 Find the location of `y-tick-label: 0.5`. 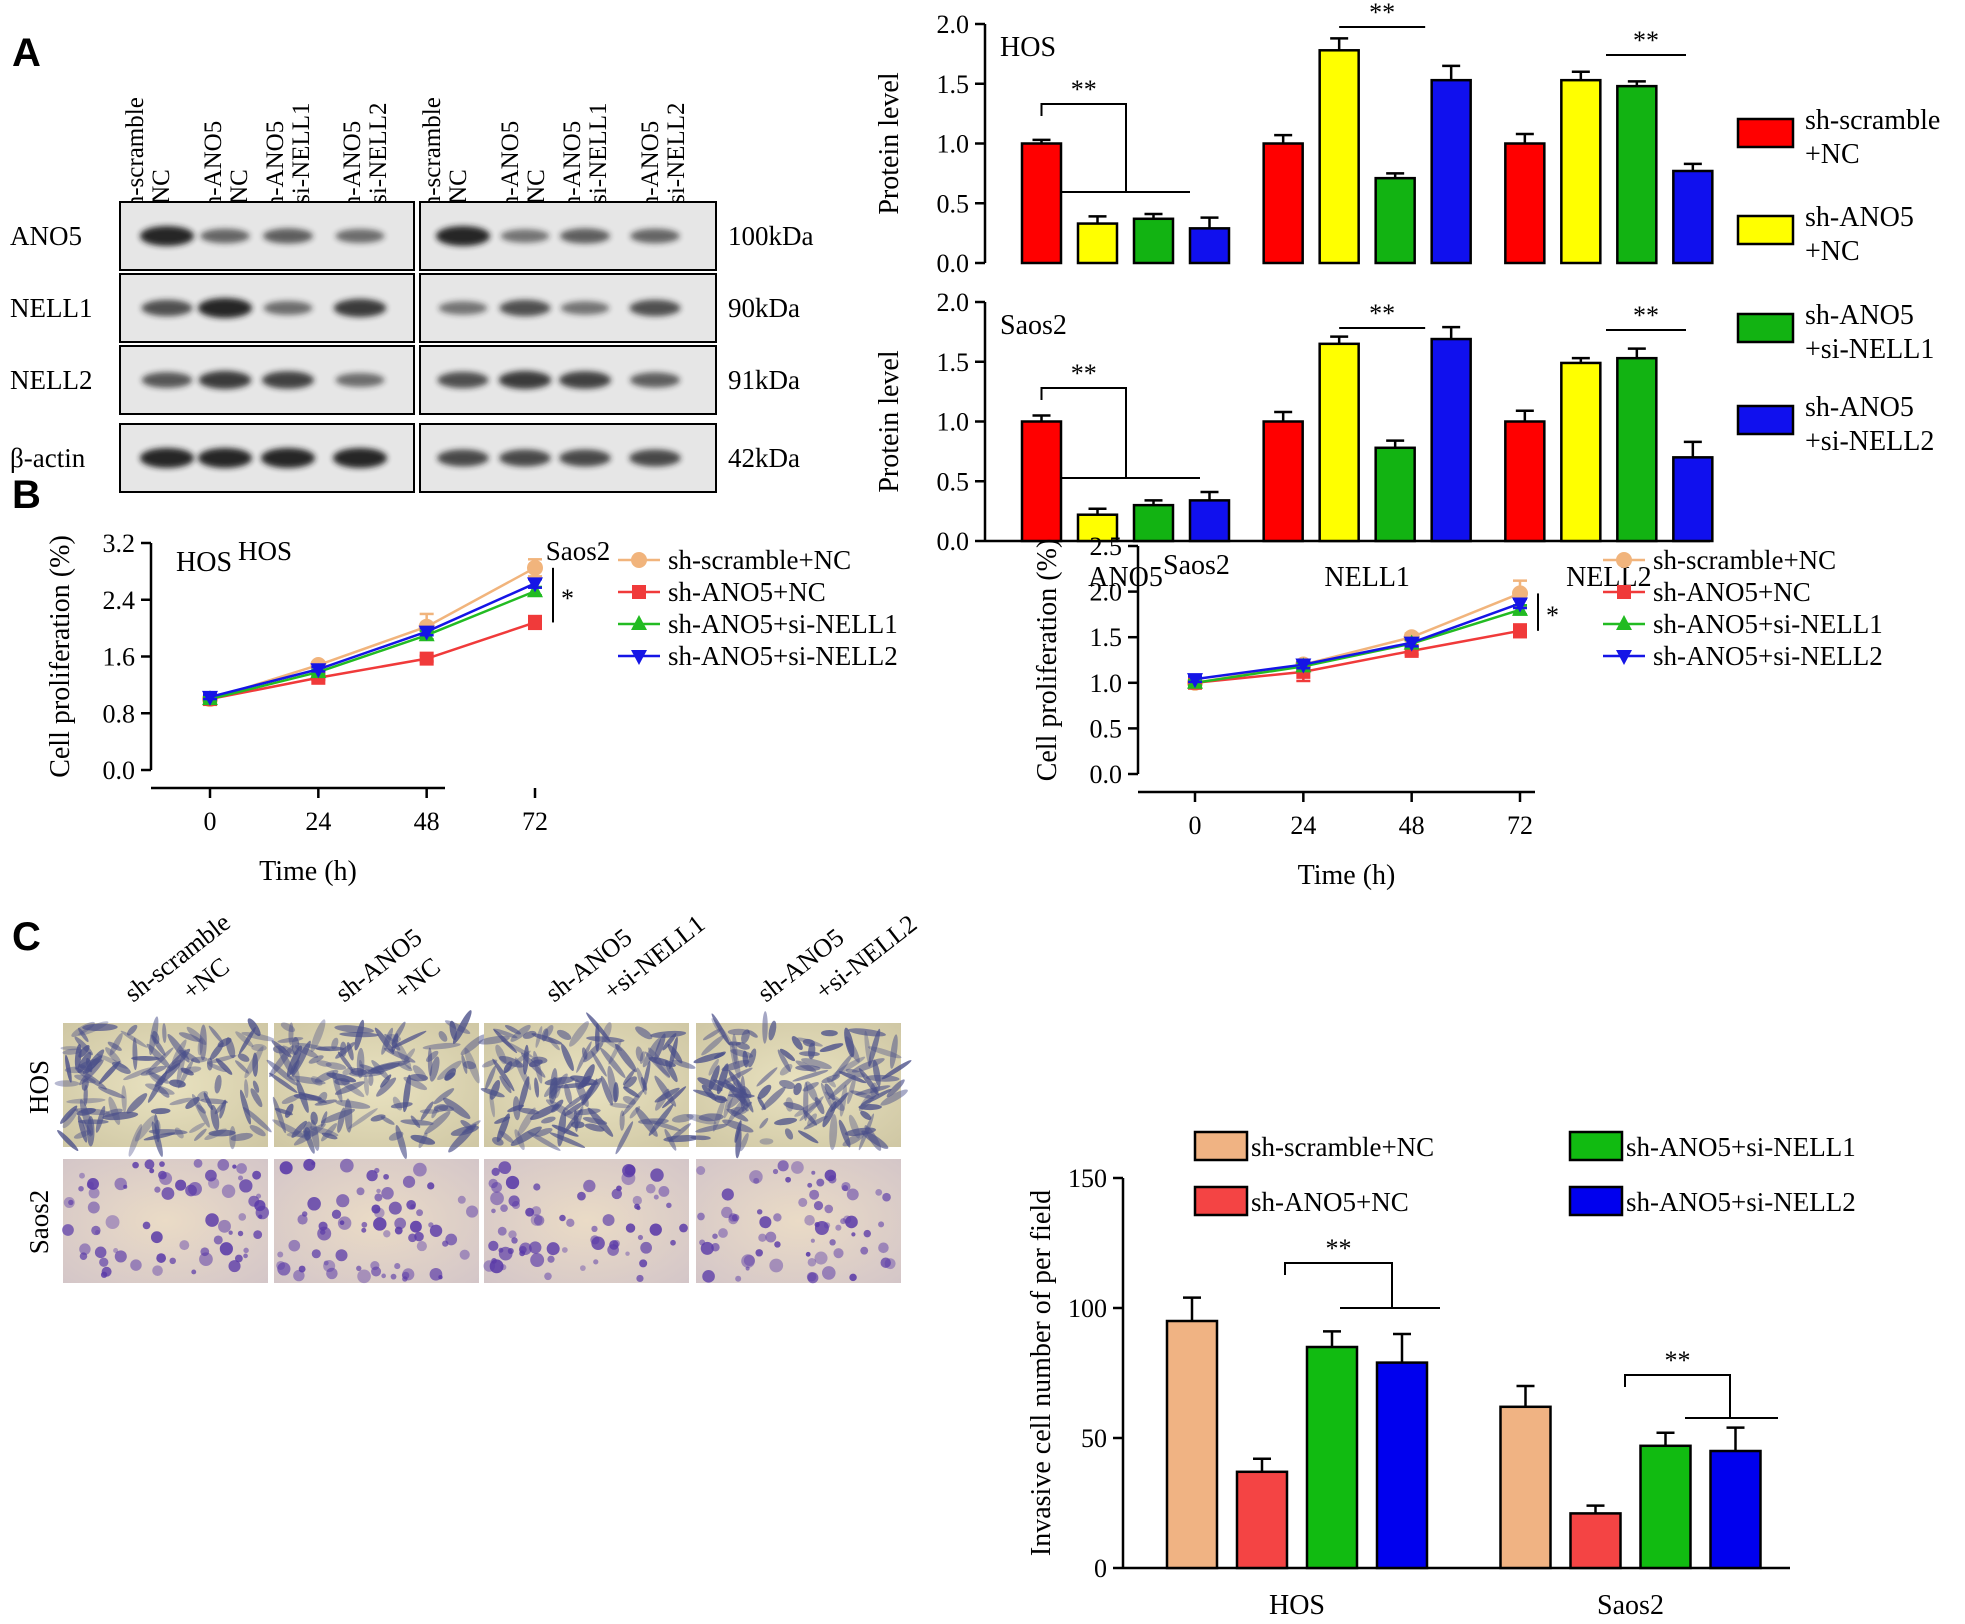

y-tick-label: 0.5 is located at coordinates (953, 203).